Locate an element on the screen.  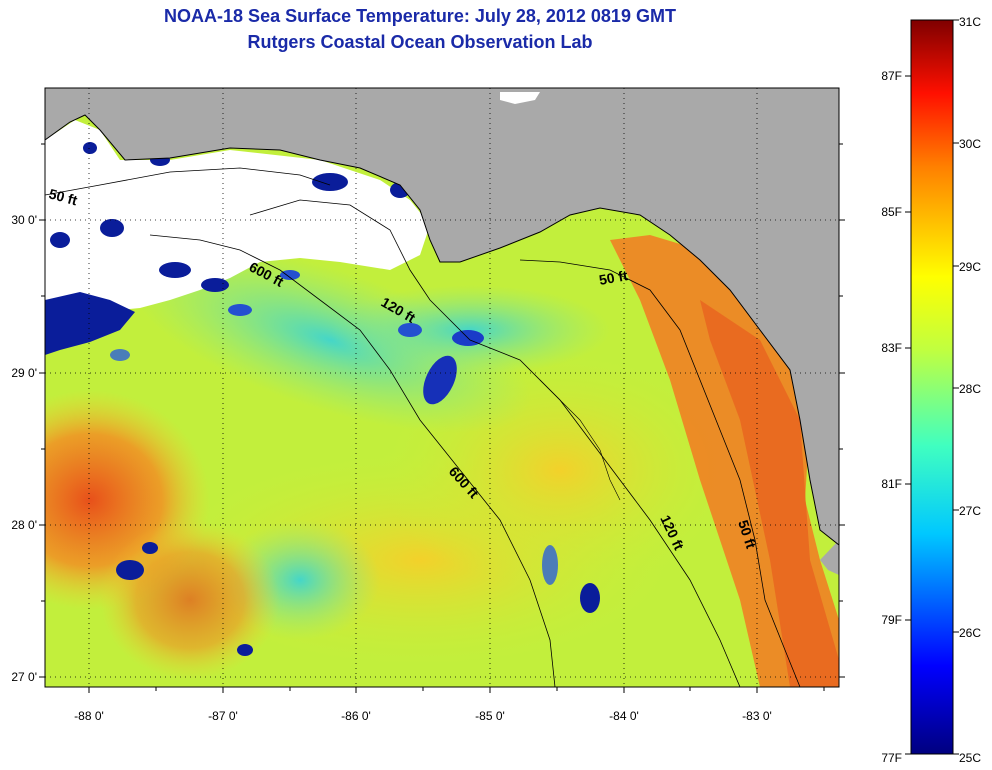
colorbar-c-label: 31C is located at coordinates (970, 22).